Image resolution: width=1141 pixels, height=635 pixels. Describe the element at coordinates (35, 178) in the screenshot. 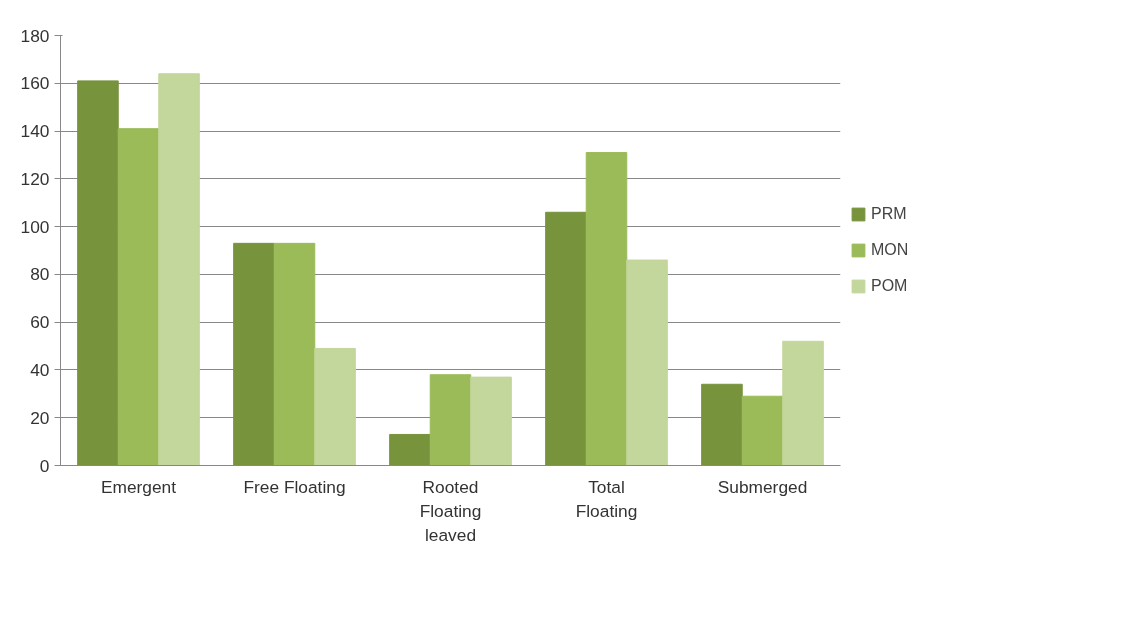

I see `y-tick-label: 120` at that location.